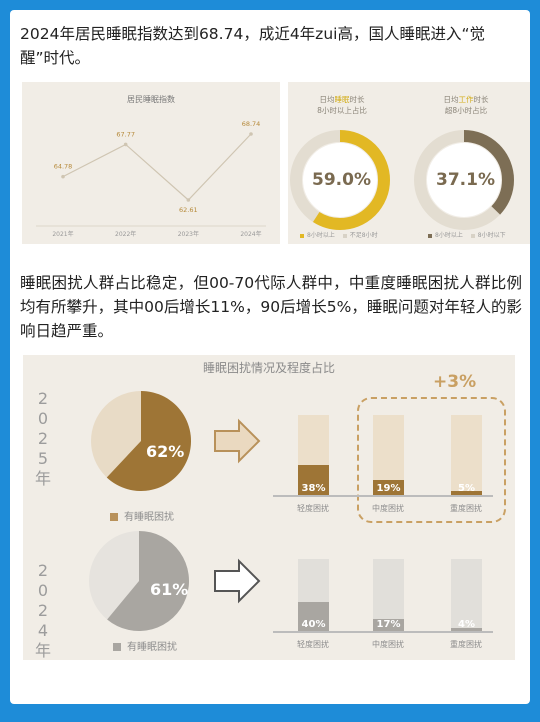 The image size is (540, 722). I want to click on pie-label-2025: 62%, so click(165, 451).